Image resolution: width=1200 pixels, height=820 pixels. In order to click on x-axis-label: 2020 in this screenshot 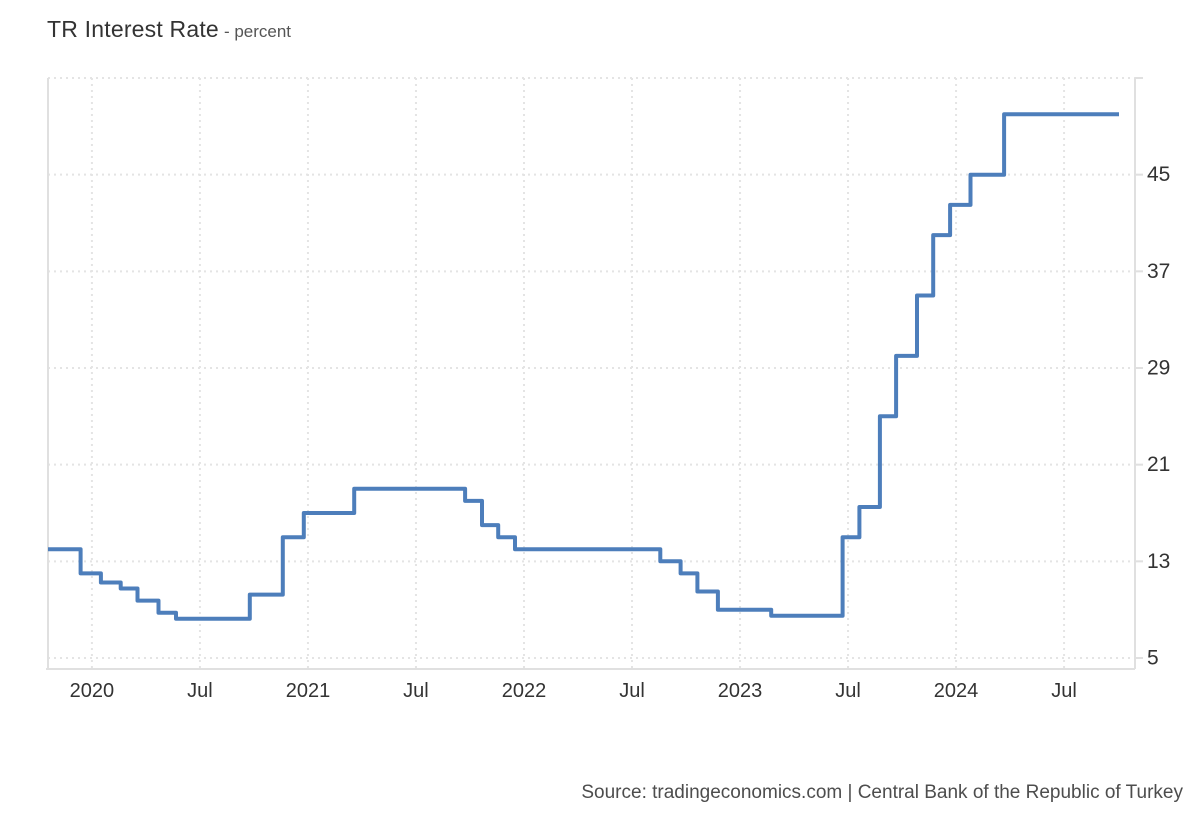, I will do `click(92, 691)`.